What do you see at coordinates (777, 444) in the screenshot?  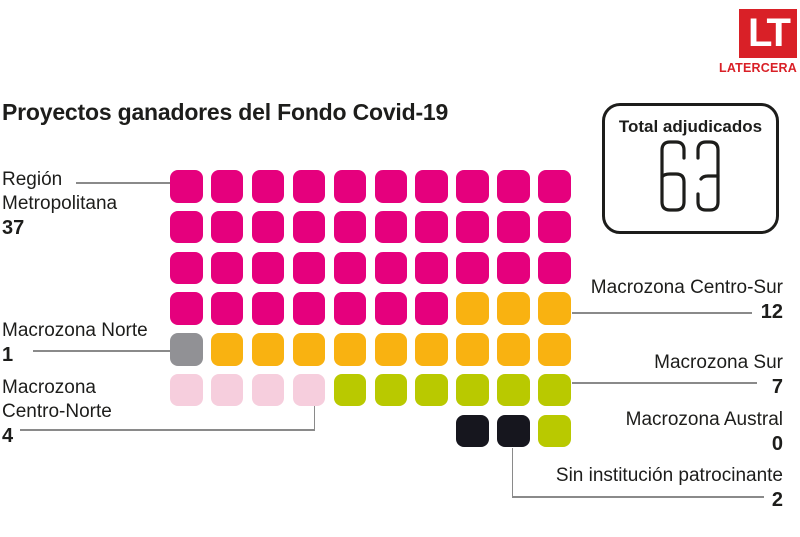 I see `label-value: 0` at bounding box center [777, 444].